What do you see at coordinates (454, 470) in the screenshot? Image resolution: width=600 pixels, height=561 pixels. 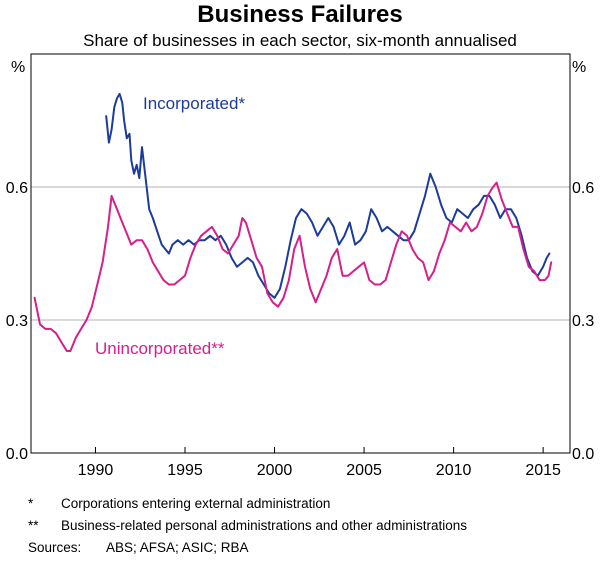 I see `x-tick-label: 2010` at bounding box center [454, 470].